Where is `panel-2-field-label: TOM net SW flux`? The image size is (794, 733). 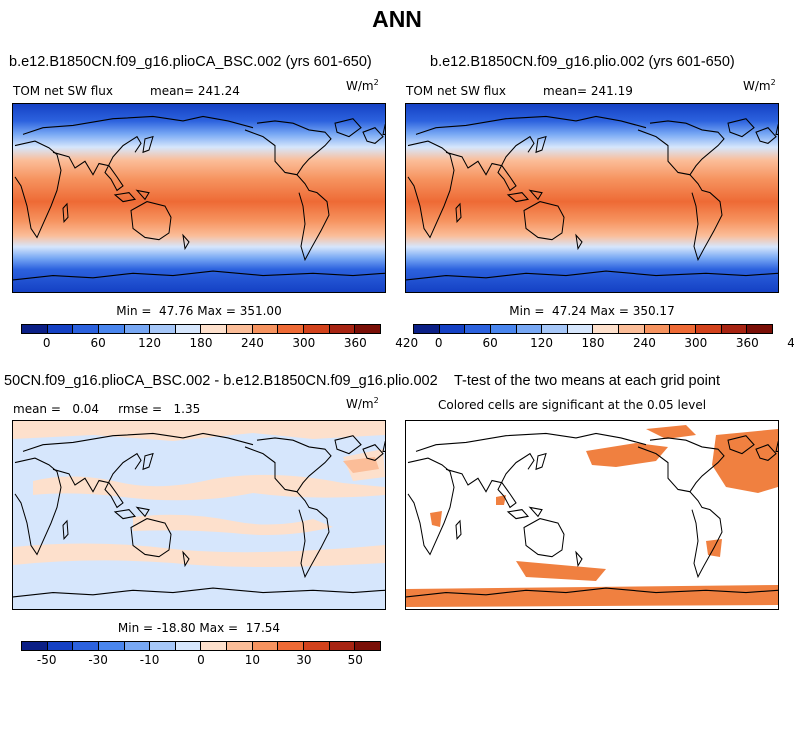
panel-2-field-label: TOM net SW flux is located at coordinates (456, 91).